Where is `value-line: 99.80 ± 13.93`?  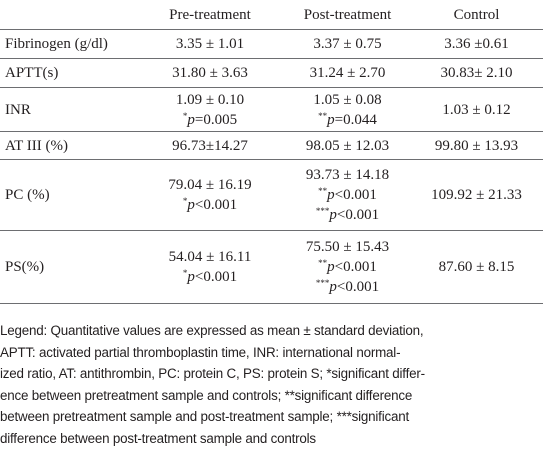
value-line: 99.80 ± 13.93 is located at coordinates (476, 145).